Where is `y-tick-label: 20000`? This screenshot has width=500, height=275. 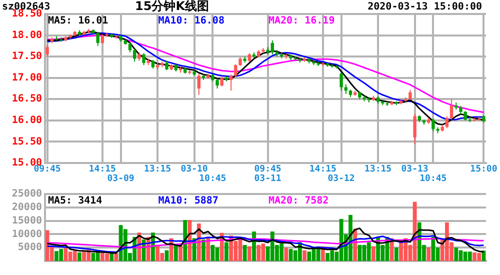 y-tick-label: 20000 is located at coordinates (27, 207).